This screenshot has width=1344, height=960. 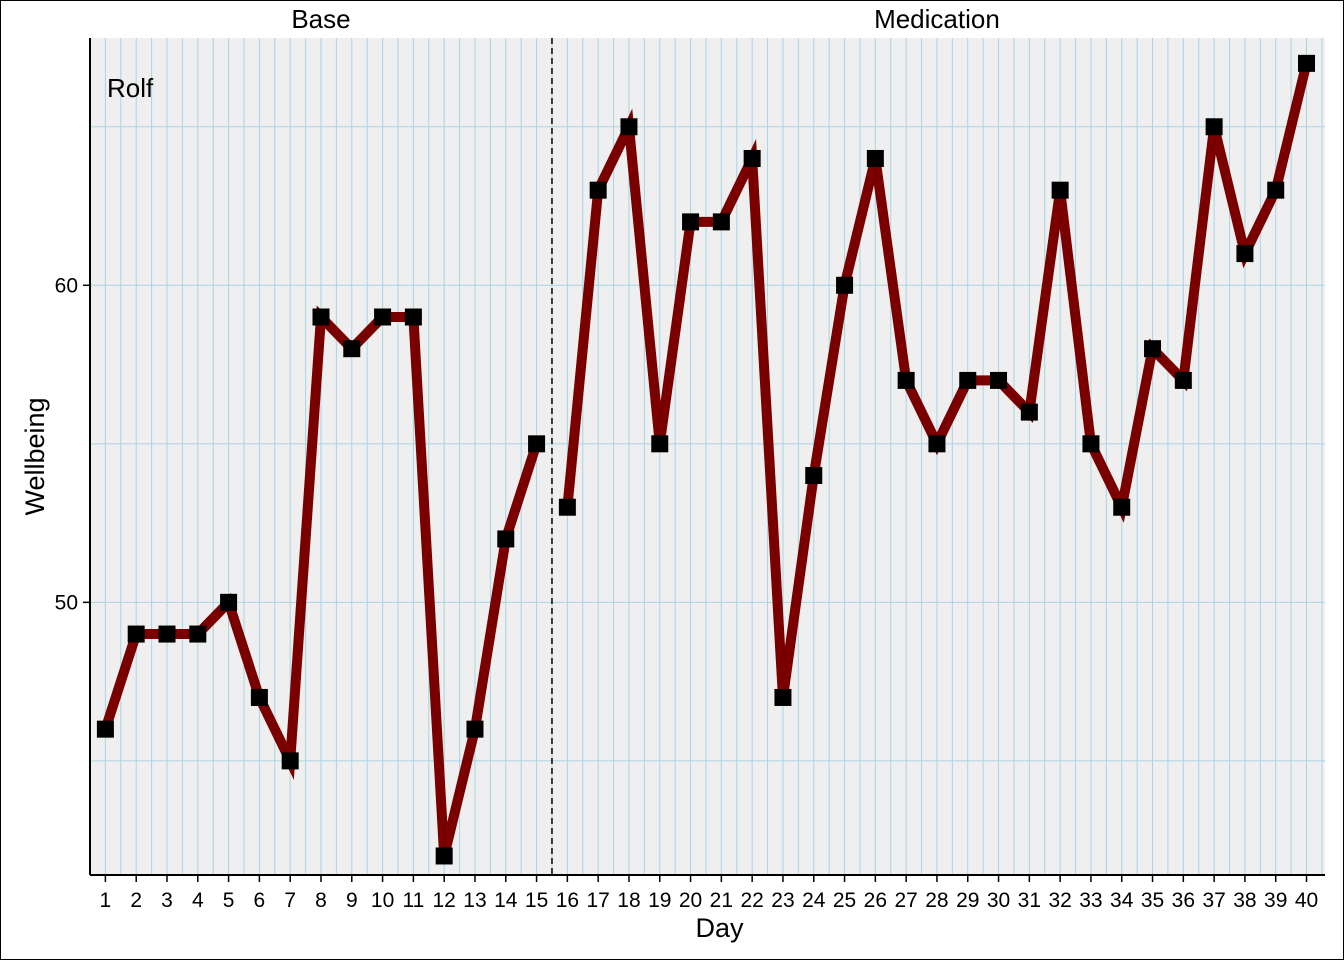 What do you see at coordinates (66, 602) in the screenshot?
I see `y-tick-label: 50` at bounding box center [66, 602].